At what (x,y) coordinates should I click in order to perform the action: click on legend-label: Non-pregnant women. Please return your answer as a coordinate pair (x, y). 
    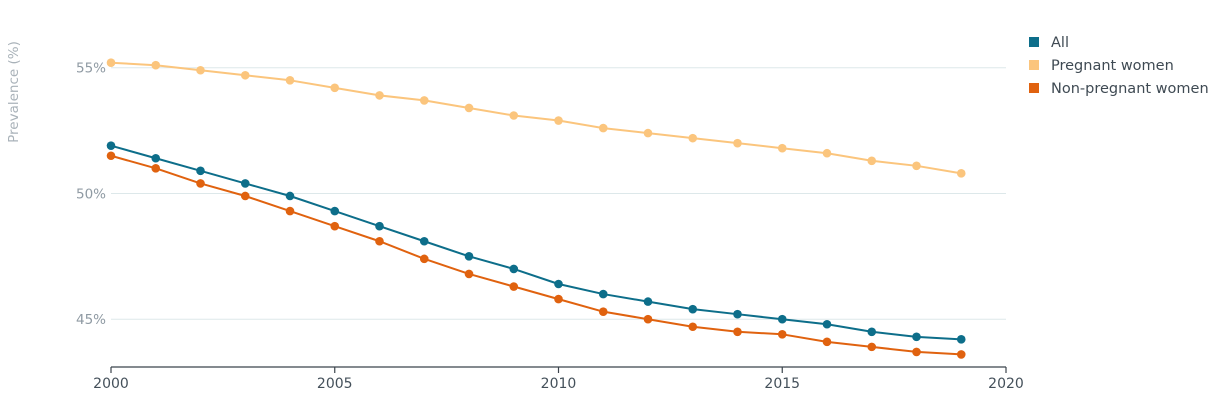
    Looking at the image, I should click on (1130, 89).